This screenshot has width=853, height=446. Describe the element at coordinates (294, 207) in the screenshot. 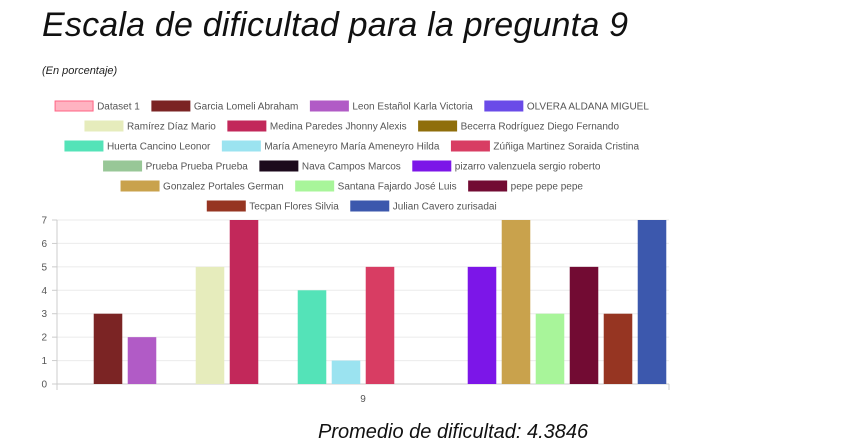

I see `legend-label: Tecpan Flores Silvia` at that location.